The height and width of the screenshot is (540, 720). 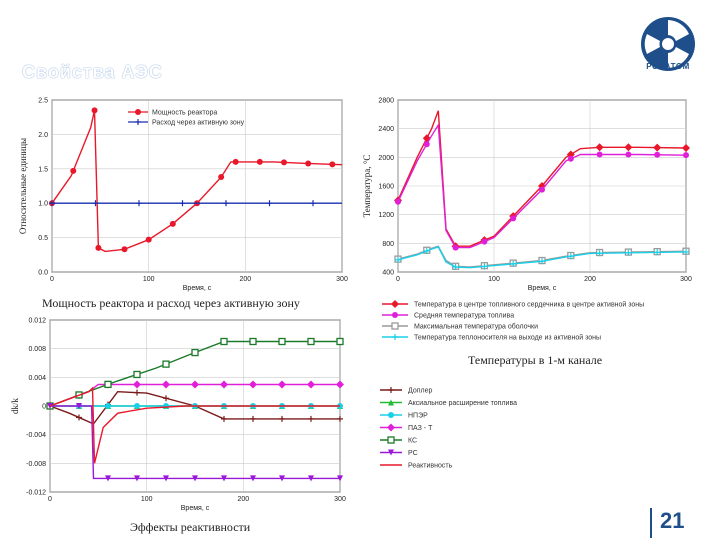 What do you see at coordinates (23, 186) in the screenshot?
I see `y-axis-label: Относительные единицы` at bounding box center [23, 186].